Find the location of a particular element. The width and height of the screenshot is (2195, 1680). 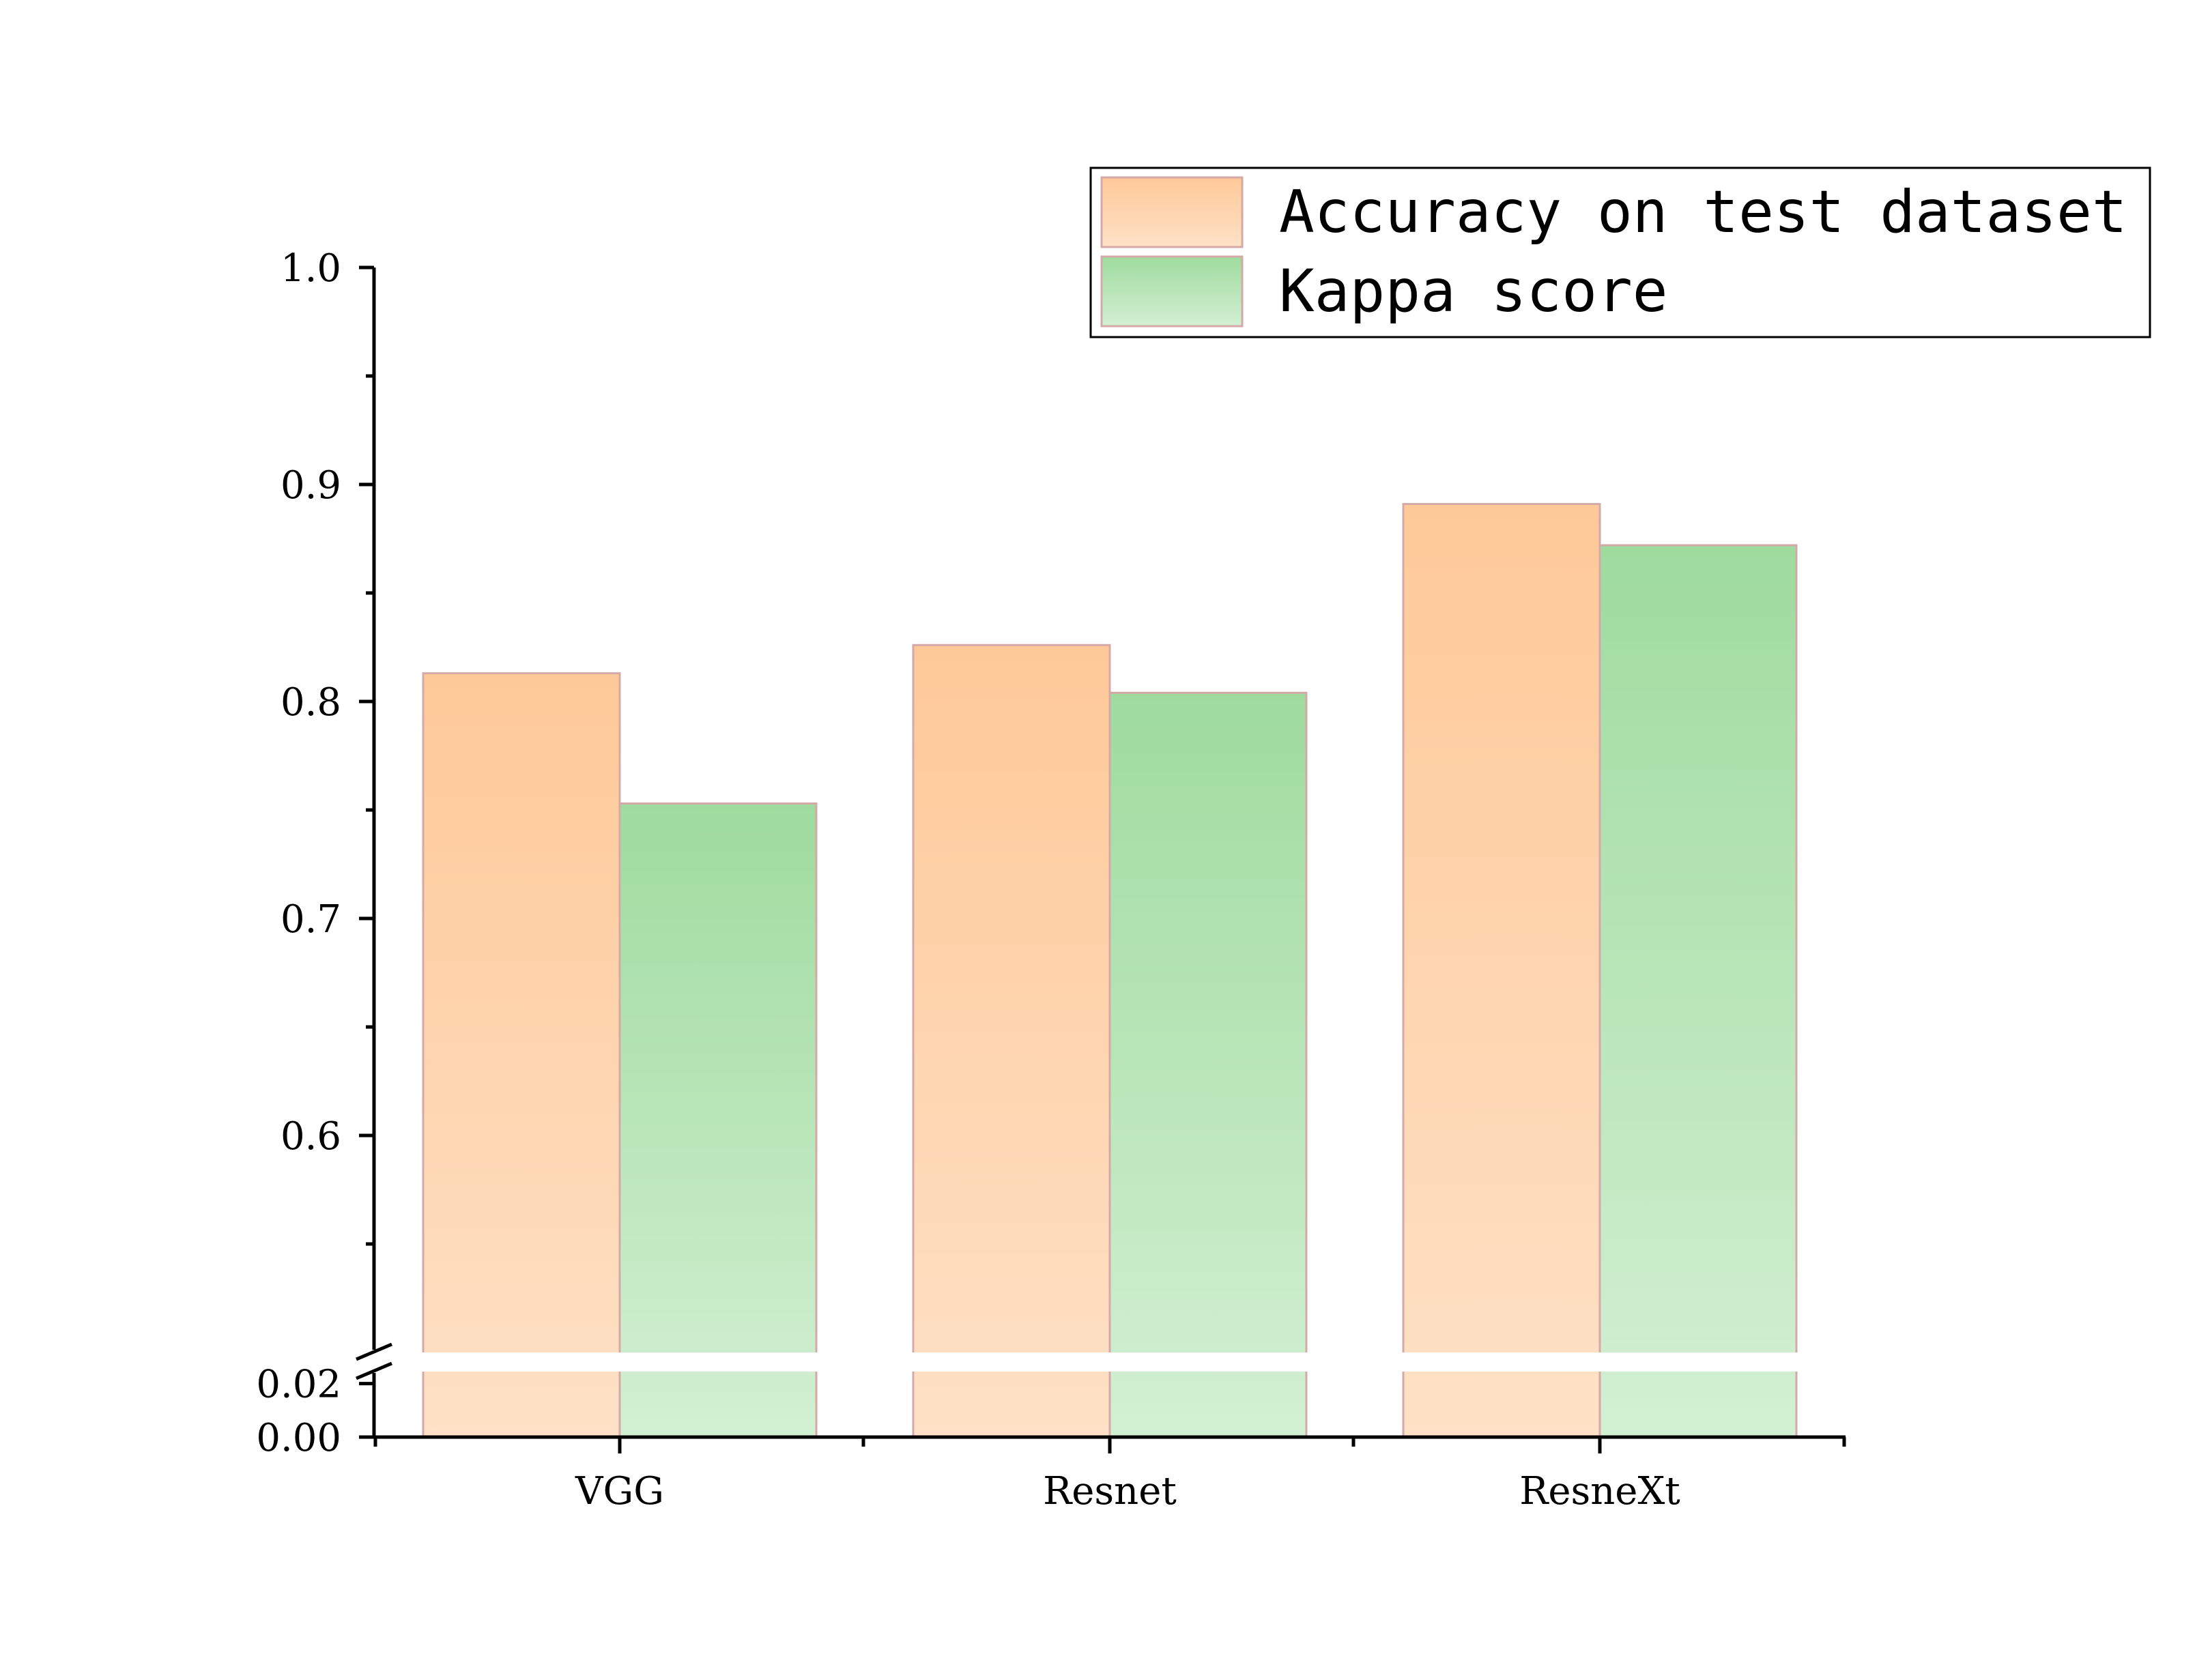

y-tick-label: 0.7 is located at coordinates (311, 919).